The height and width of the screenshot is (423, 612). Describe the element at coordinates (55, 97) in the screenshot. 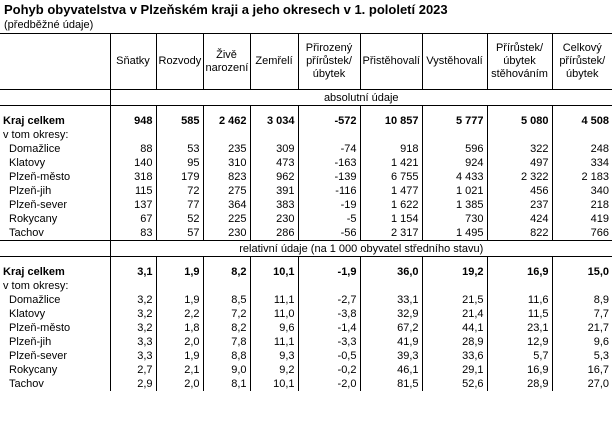

I see `section-header-spacer` at that location.